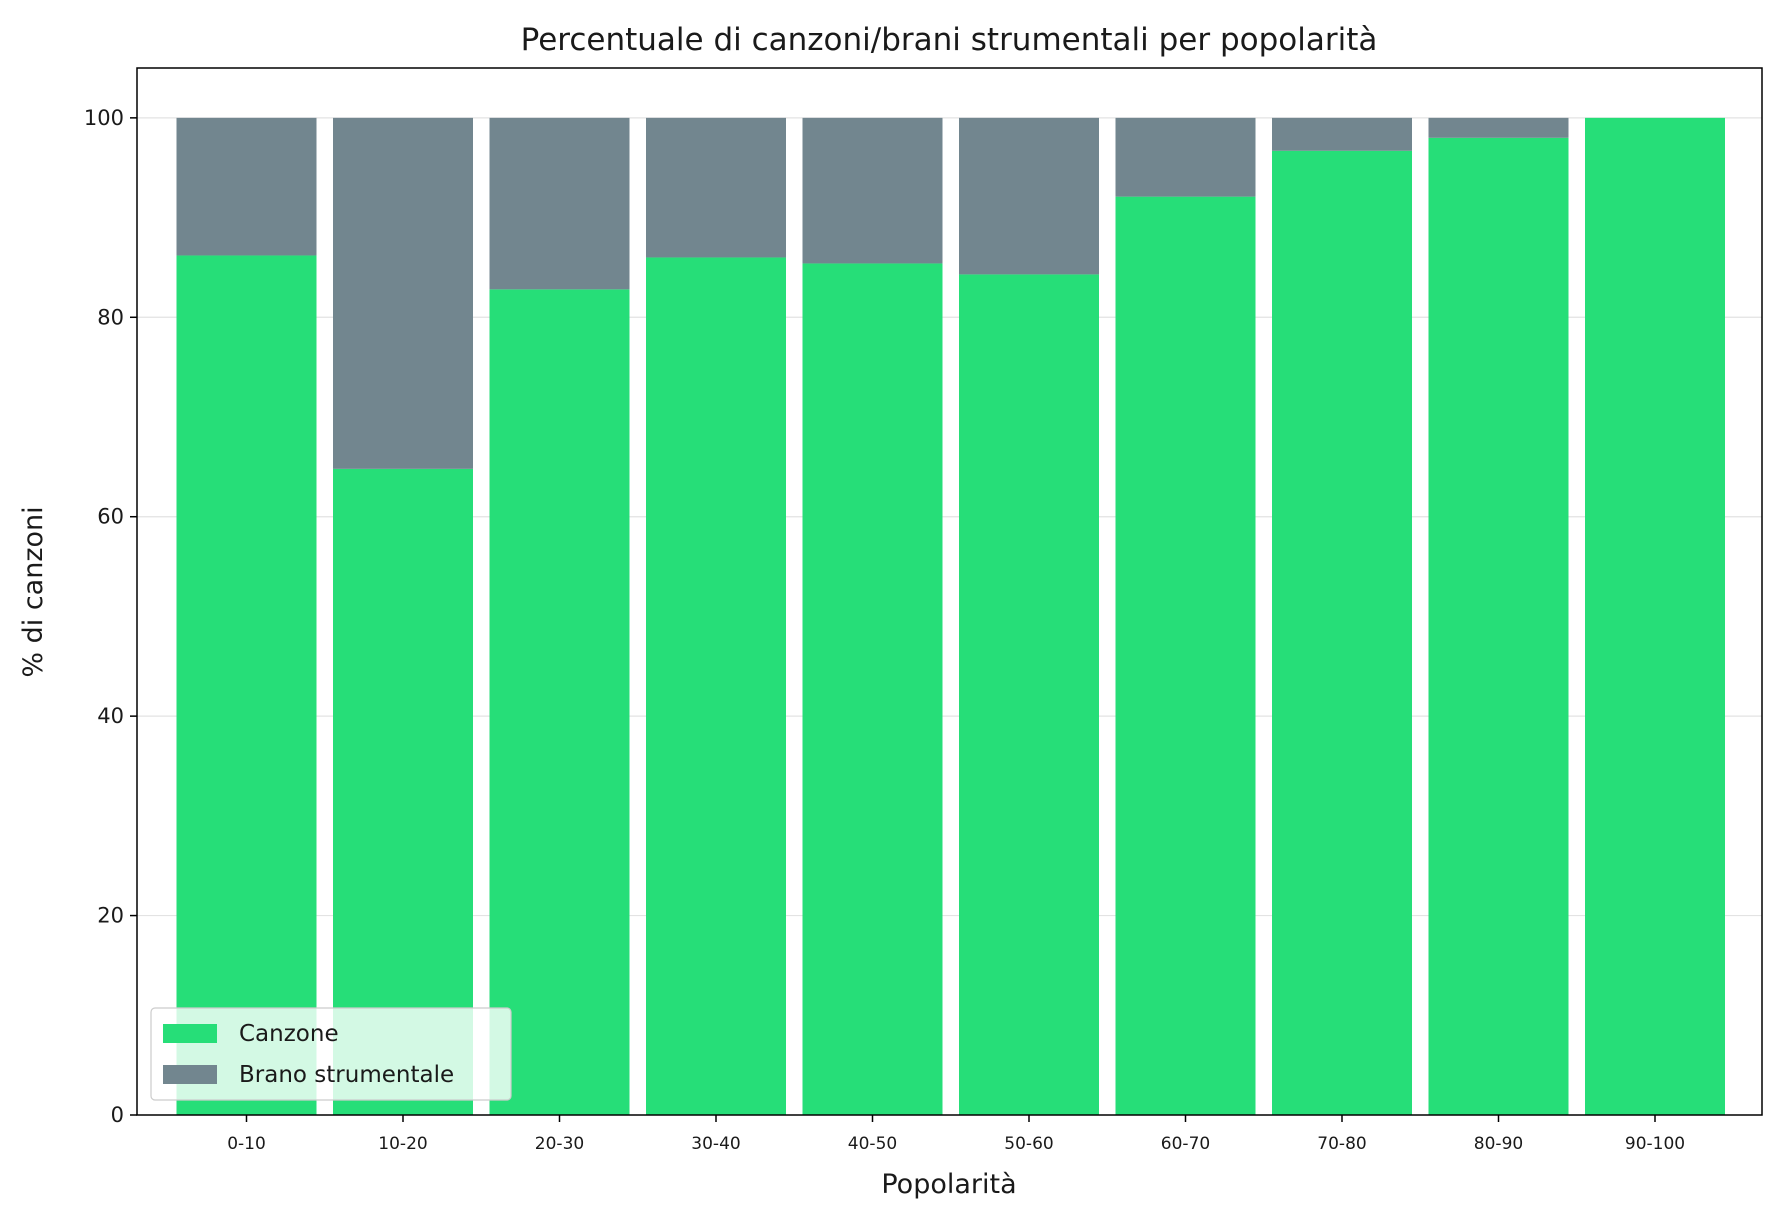 This screenshot has height=1219, width=1779. I want to click on legend-frame, so click(331, 1054).